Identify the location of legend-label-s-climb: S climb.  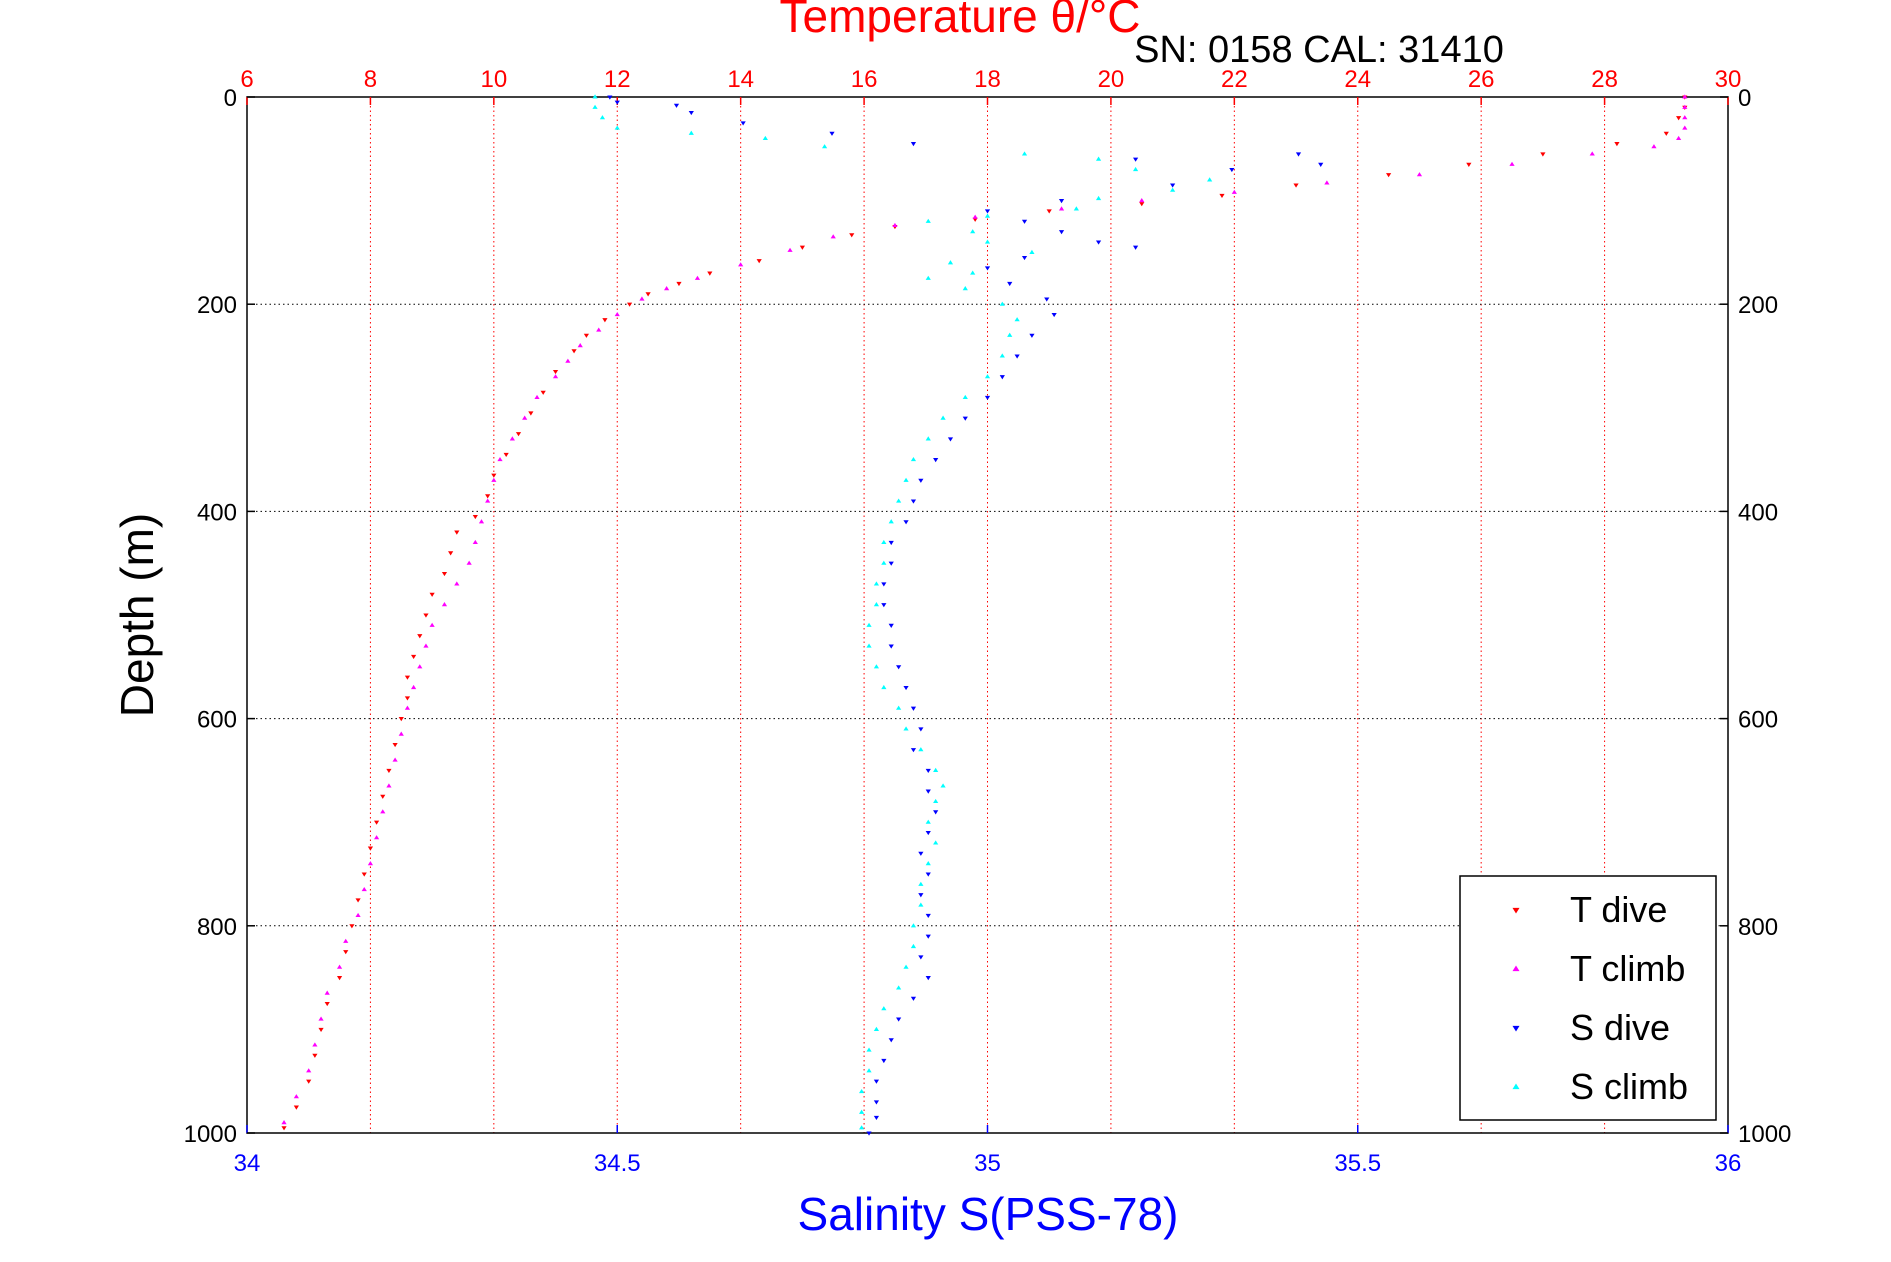
(1629, 1086).